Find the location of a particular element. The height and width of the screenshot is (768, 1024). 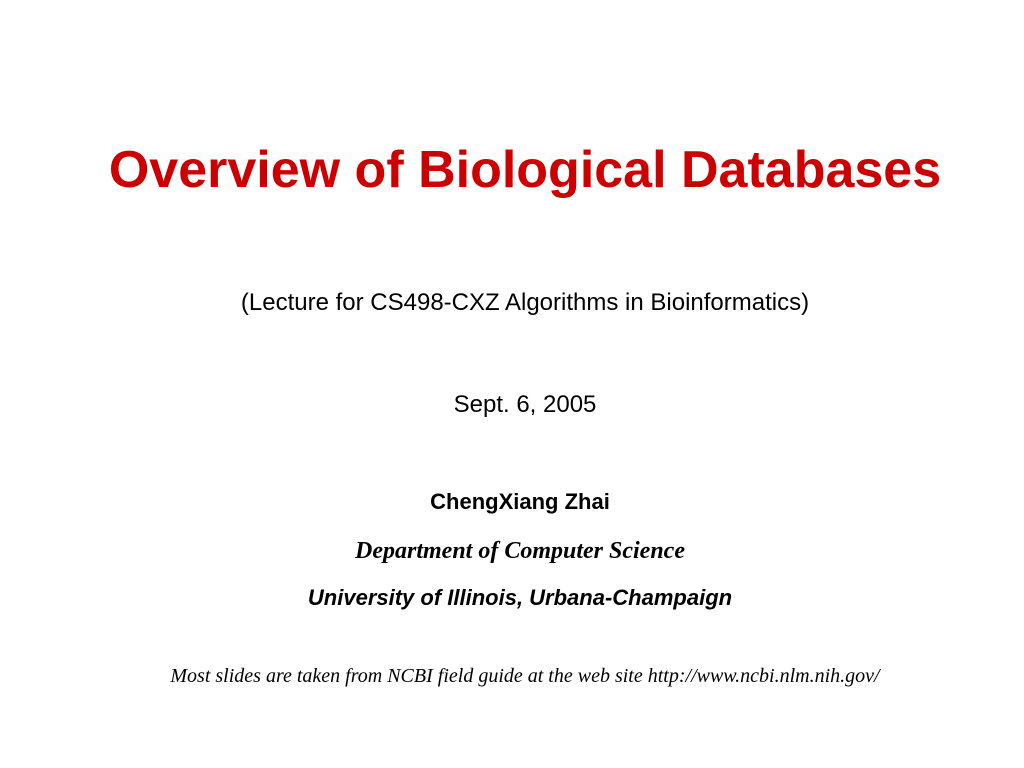

slide-date: Sept. 6, 2005 is located at coordinates (525, 404).